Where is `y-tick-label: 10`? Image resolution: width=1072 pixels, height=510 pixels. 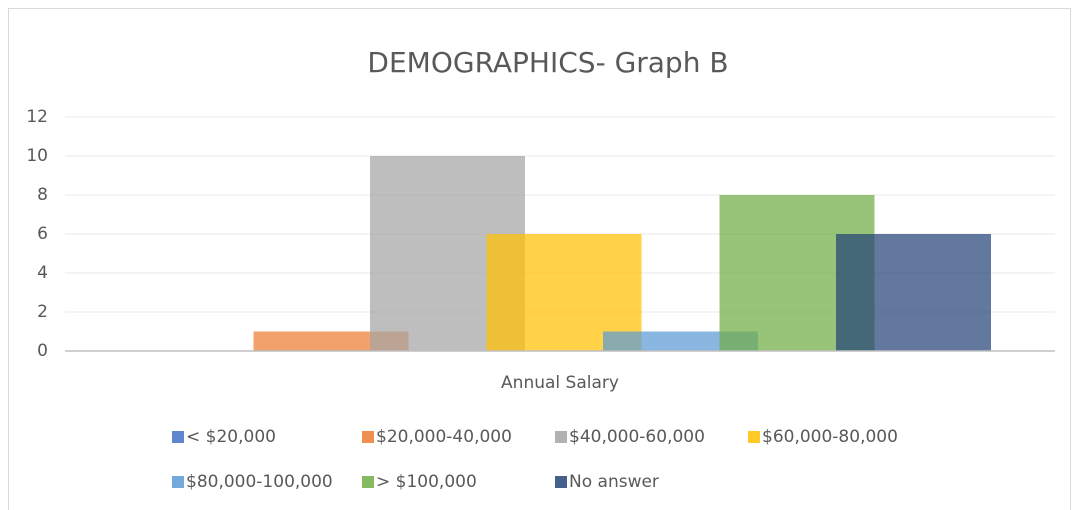
y-tick-label: 10 is located at coordinates (37, 156).